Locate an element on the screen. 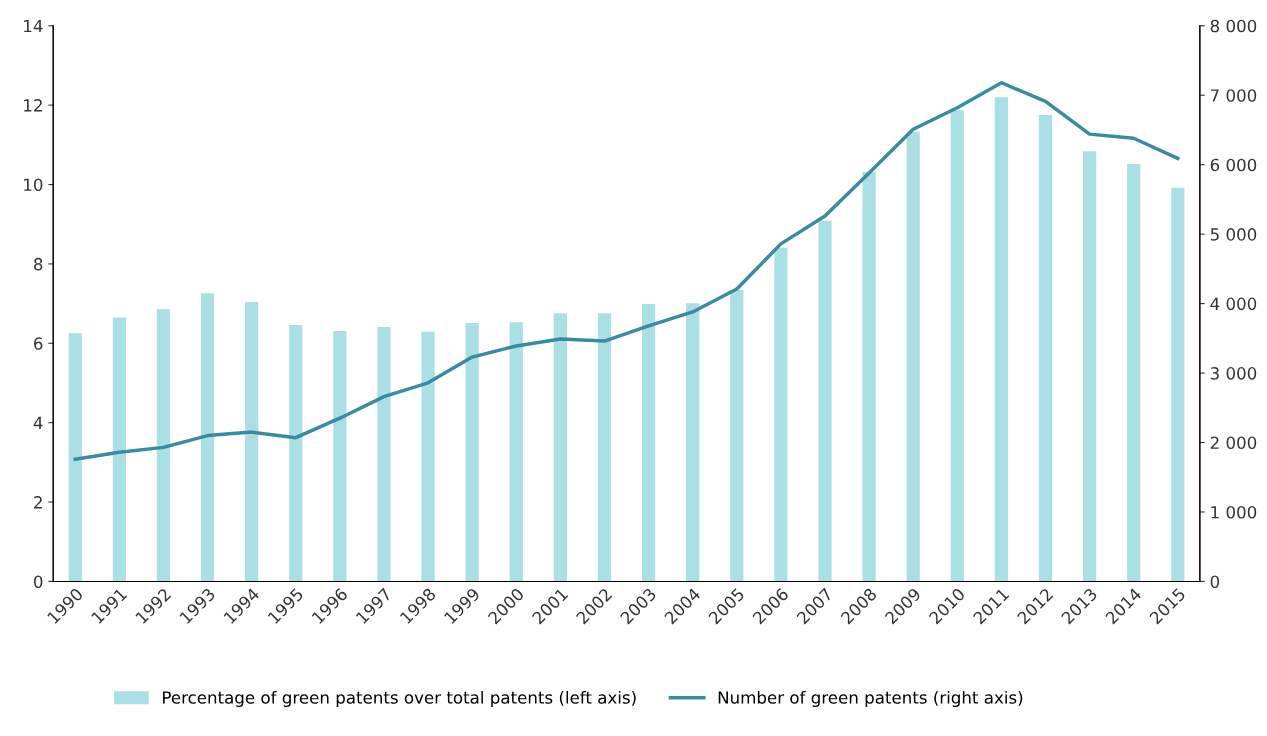 The width and height of the screenshot is (1267, 736). y2-tick-label: 1 000 is located at coordinates (1234, 512).